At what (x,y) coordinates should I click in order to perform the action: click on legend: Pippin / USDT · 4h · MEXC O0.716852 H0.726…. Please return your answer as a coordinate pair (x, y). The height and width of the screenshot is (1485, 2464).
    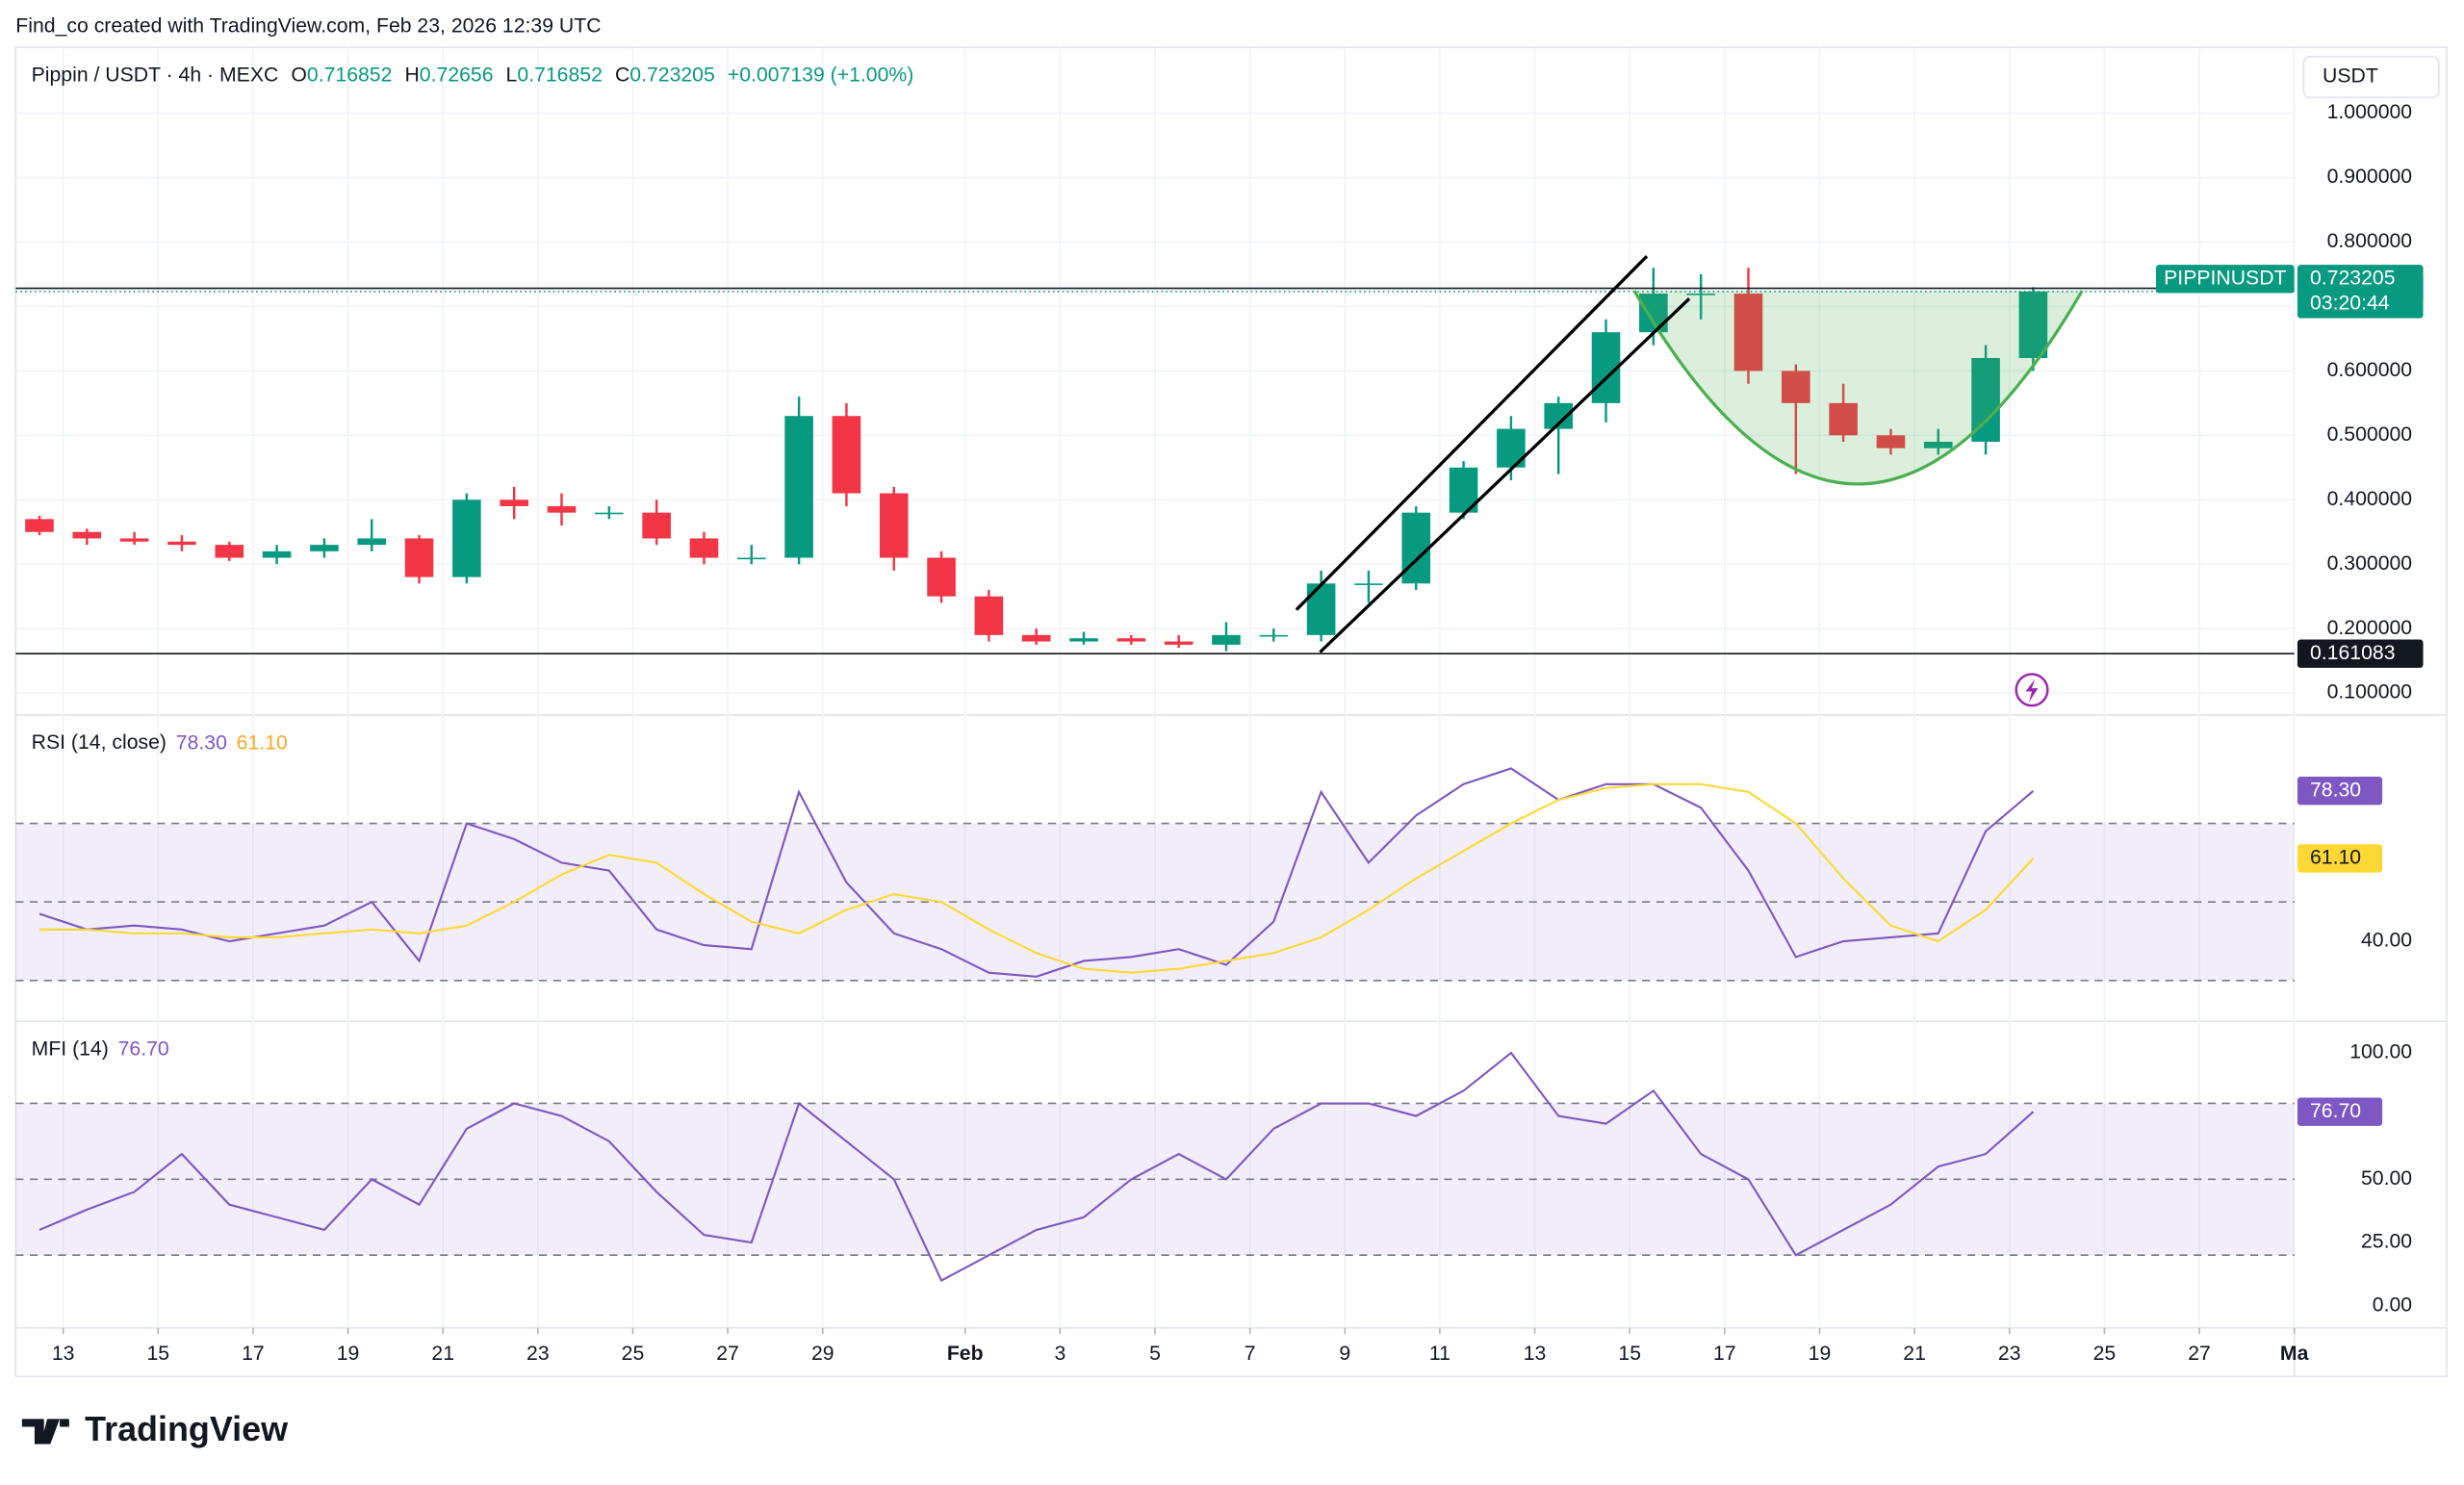
    Looking at the image, I should click on (473, 75).